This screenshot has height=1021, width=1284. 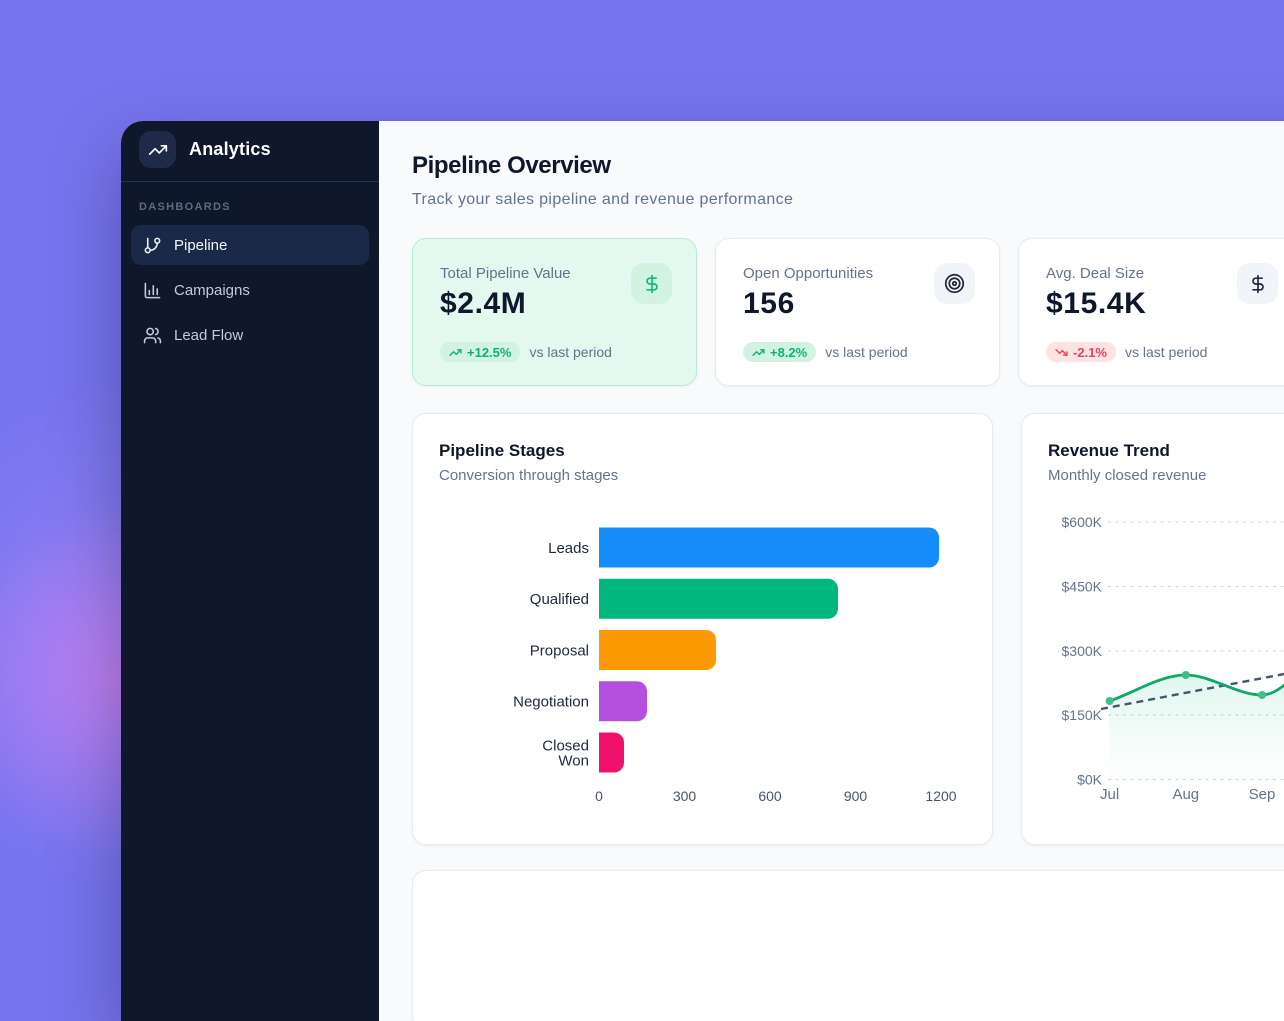 What do you see at coordinates (1082, 587) in the screenshot?
I see `svg-text: $450K` at bounding box center [1082, 587].